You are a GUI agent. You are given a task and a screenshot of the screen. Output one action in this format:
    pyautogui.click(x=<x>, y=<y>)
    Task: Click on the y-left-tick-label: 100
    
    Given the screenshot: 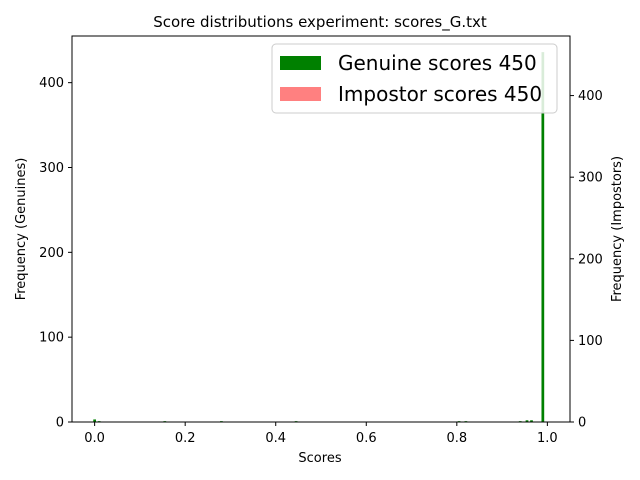 What is the action you would take?
    pyautogui.click(x=51, y=338)
    